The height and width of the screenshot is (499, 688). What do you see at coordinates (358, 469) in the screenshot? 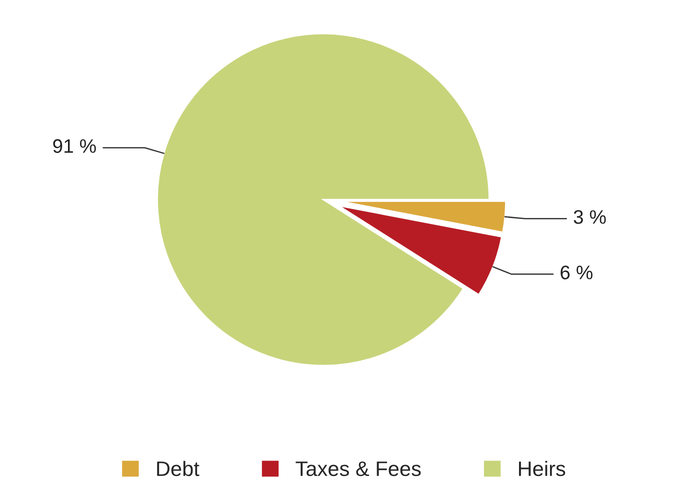
I see `legend-label: Taxes & Fees` at bounding box center [358, 469].